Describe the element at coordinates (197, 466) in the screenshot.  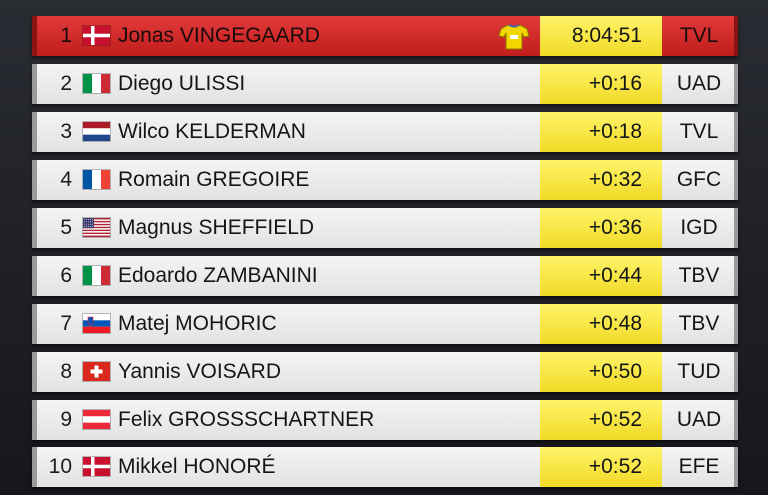
I see `rider-name: Mikkel HONORÉ` at that location.